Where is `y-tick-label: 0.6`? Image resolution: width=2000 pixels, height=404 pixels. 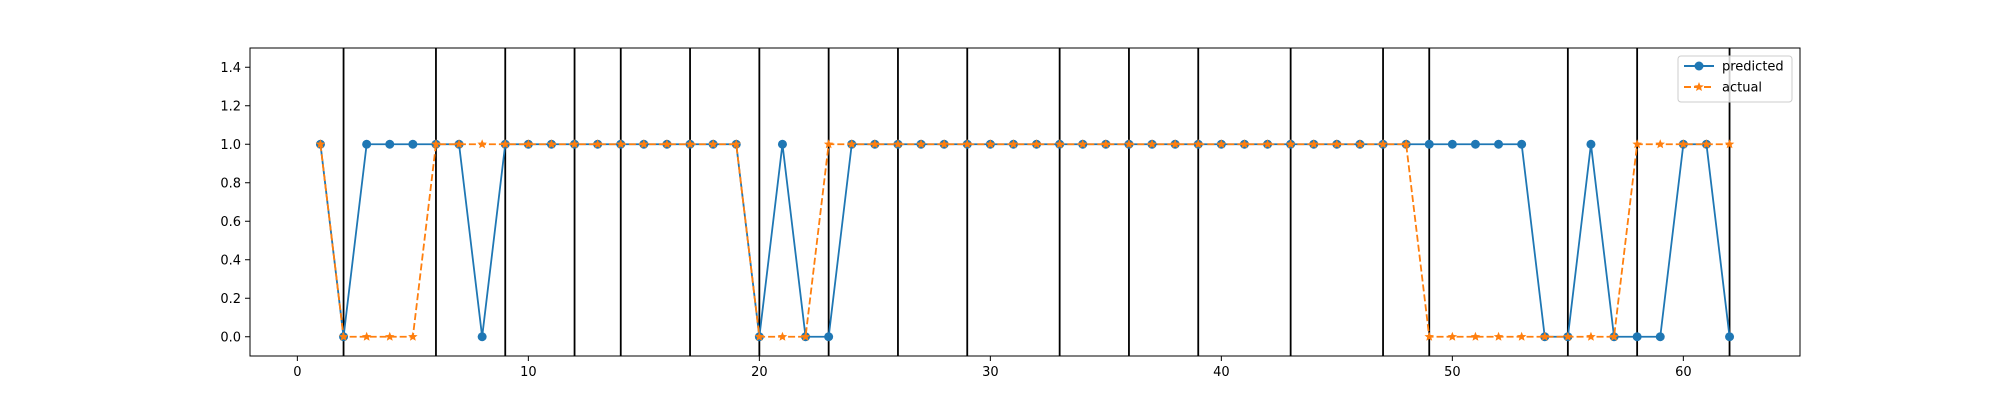
y-tick-label: 0.6 is located at coordinates (230, 222).